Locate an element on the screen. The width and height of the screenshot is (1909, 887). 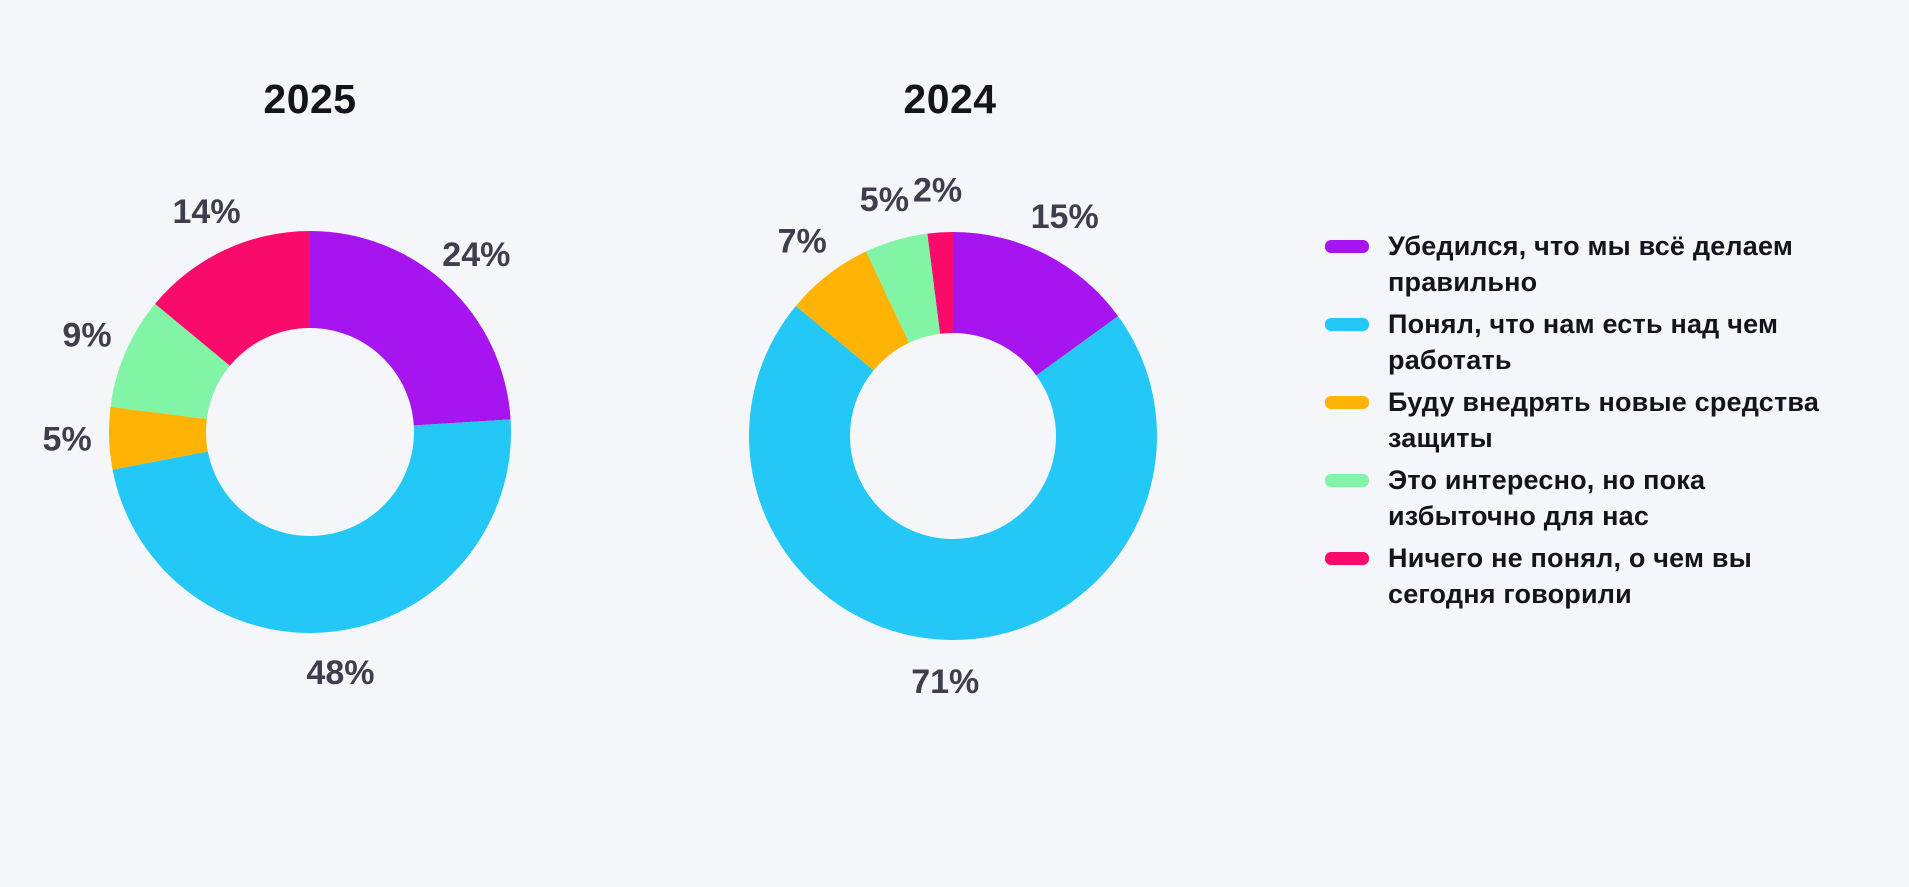
slice-label-2024-1: 15% is located at coordinates (1065, 217).